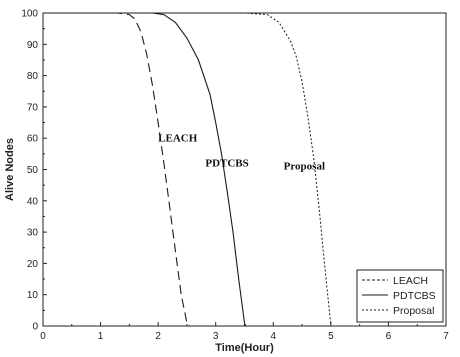 The height and width of the screenshot is (357, 460). What do you see at coordinates (10, 169) in the screenshot?
I see `y-axis-title: Alive Nodes` at bounding box center [10, 169].